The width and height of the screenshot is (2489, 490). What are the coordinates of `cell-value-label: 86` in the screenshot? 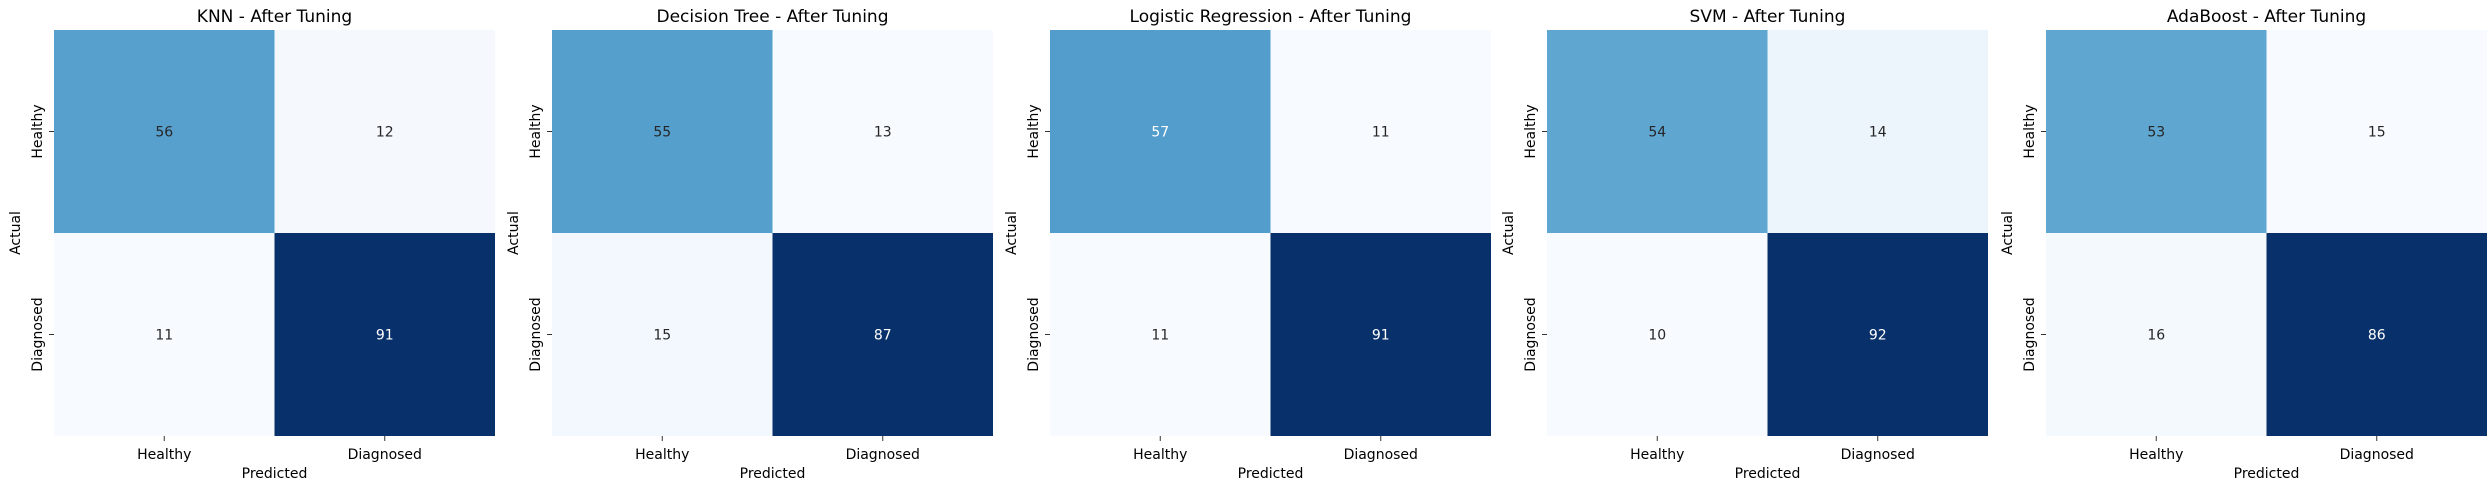 It's located at (2377, 336).